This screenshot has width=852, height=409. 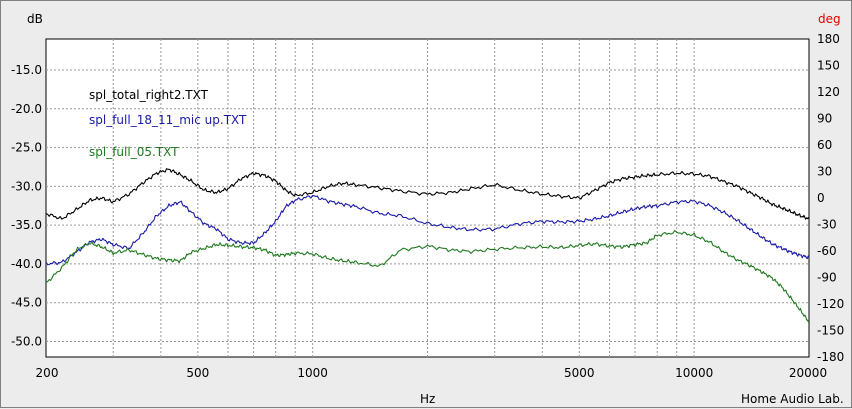 What do you see at coordinates (432, 373) in the screenshot?
I see `x-ticks: 200 500 1000 5000 10000 20000` at bounding box center [432, 373].